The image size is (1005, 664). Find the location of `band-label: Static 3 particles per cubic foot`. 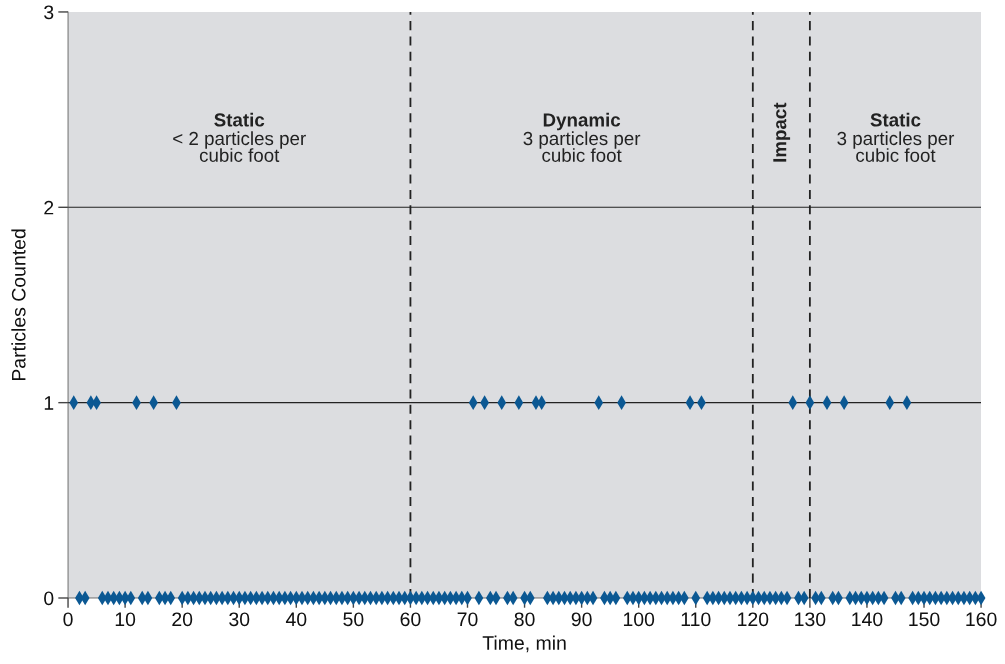

band-label: Static 3 particles per cubic foot is located at coordinates (896, 137).